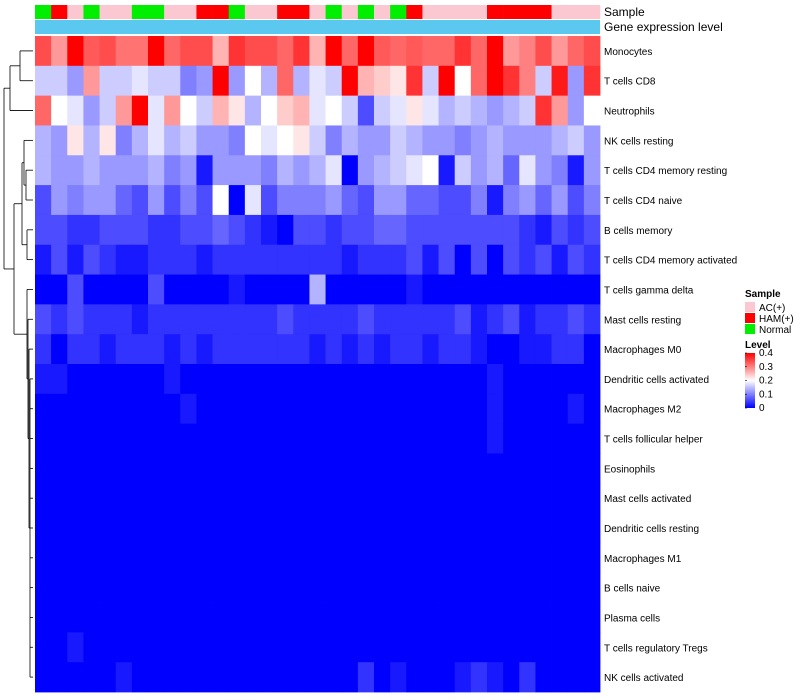 The height and width of the screenshot is (700, 800). I want to click on row-label: Macrophages M0, so click(643, 350).